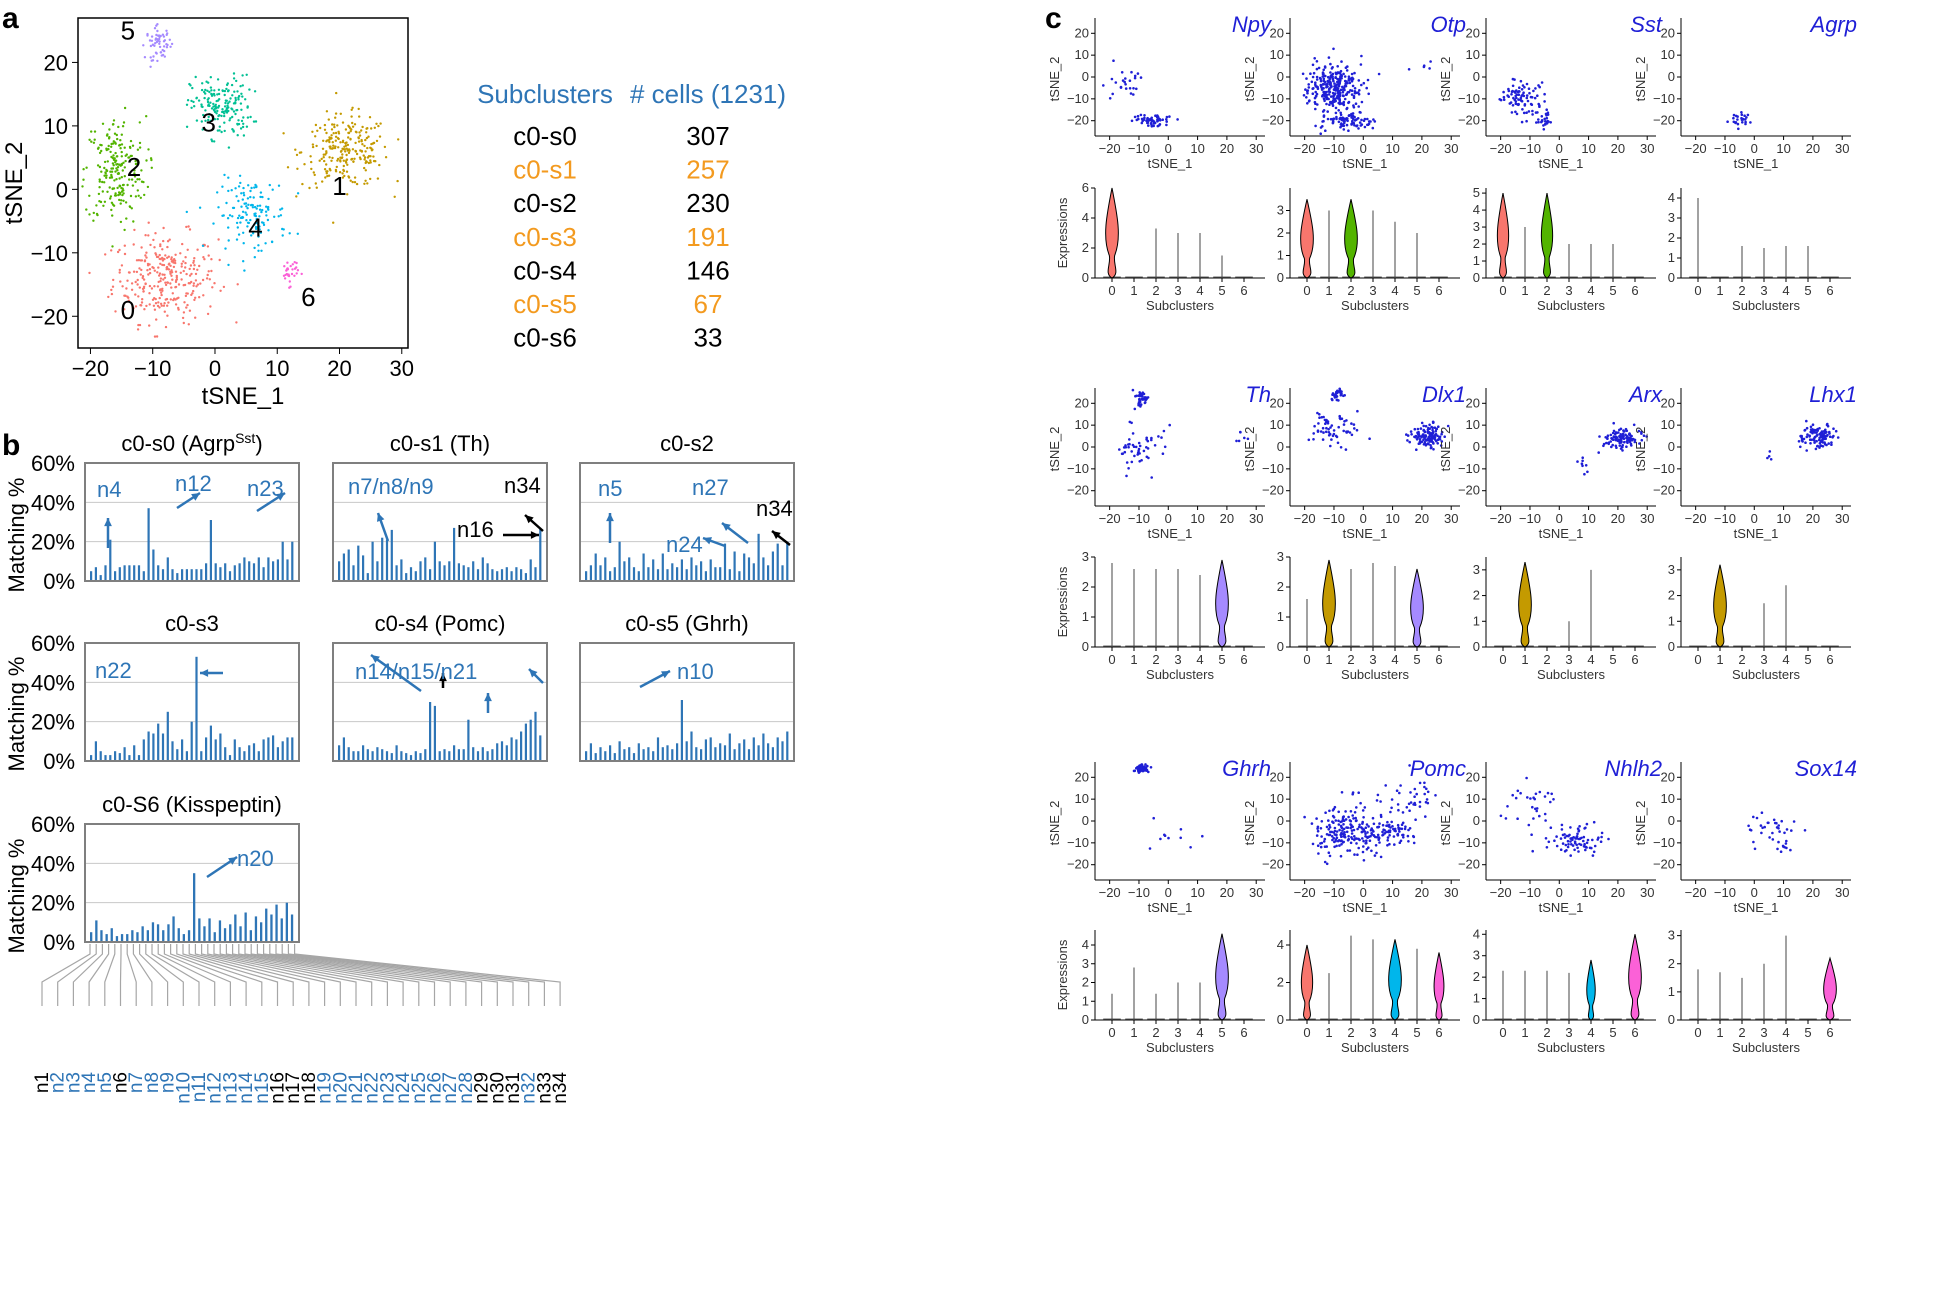 Image resolution: width=1957 pixels, height=1291 pixels. Describe the element at coordinates (545, 237) in the screenshot. I see `table-row-name: c0-s3` at that location.